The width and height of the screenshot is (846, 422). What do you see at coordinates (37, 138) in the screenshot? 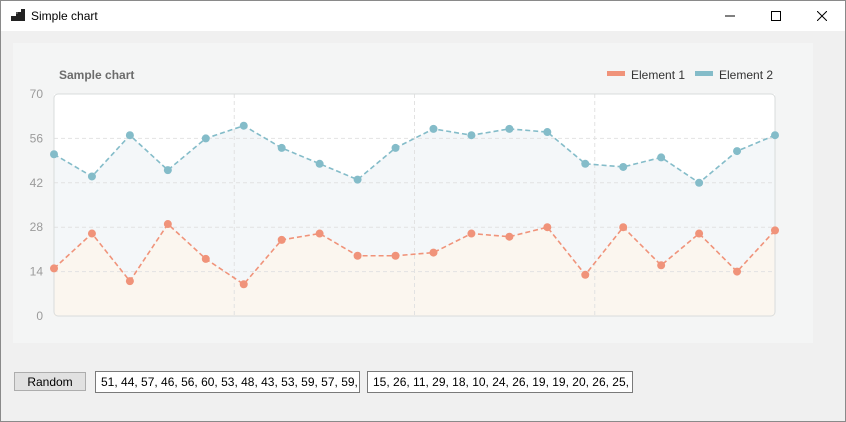
I see `y-tick-label: 56` at bounding box center [37, 138].